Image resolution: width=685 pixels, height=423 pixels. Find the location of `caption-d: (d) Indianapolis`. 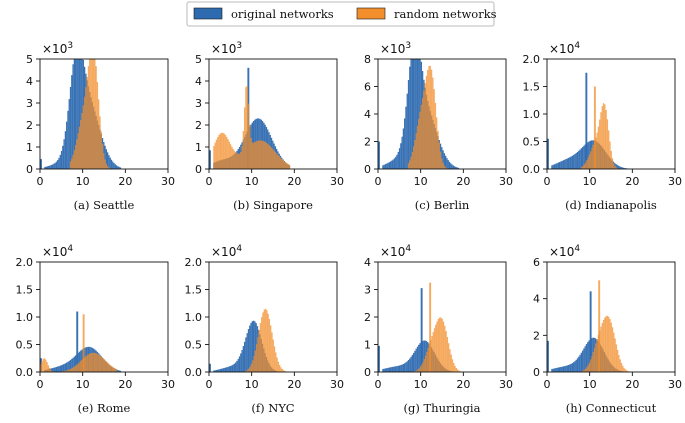

caption-d: (d) Indianapolis is located at coordinates (611, 205).